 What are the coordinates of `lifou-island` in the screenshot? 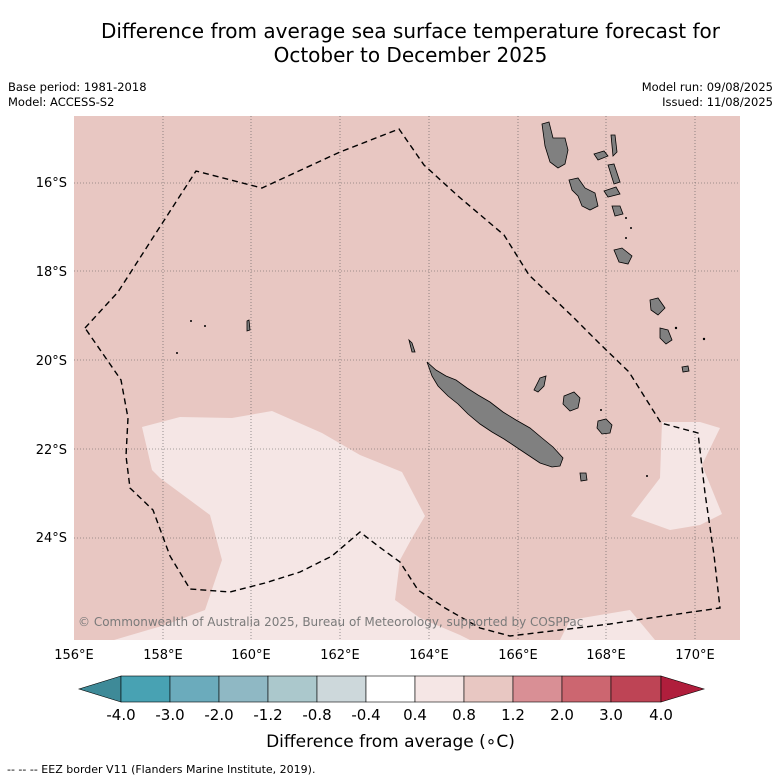 It's located at (571, 401).